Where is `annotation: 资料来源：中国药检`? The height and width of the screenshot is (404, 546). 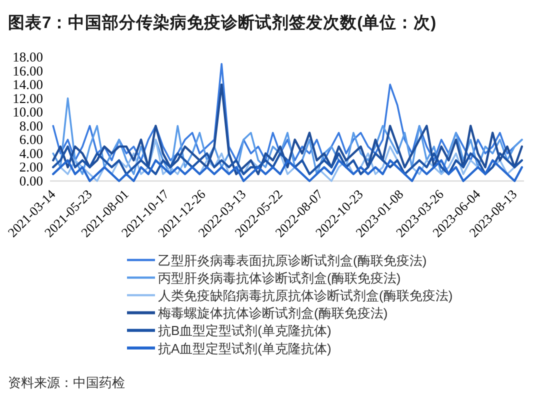
annotation: 资料来源：中国药检 is located at coordinates (66, 382).